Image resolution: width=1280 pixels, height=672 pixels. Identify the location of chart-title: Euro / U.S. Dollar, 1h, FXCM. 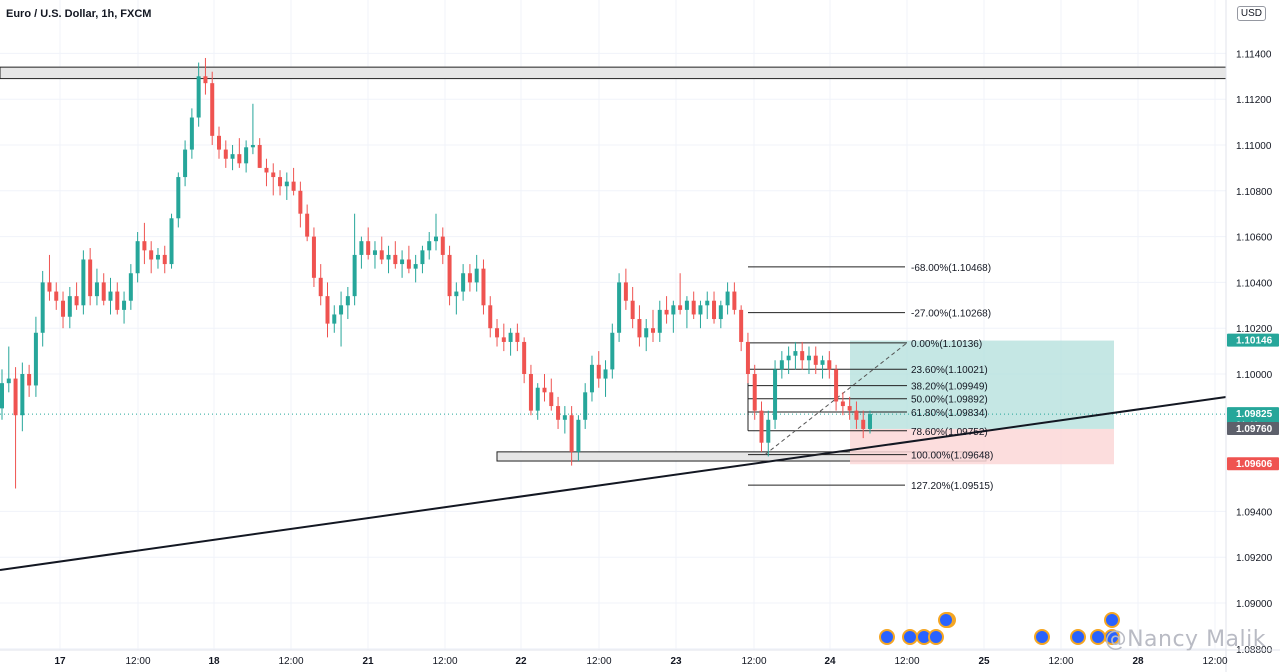
(79, 14).